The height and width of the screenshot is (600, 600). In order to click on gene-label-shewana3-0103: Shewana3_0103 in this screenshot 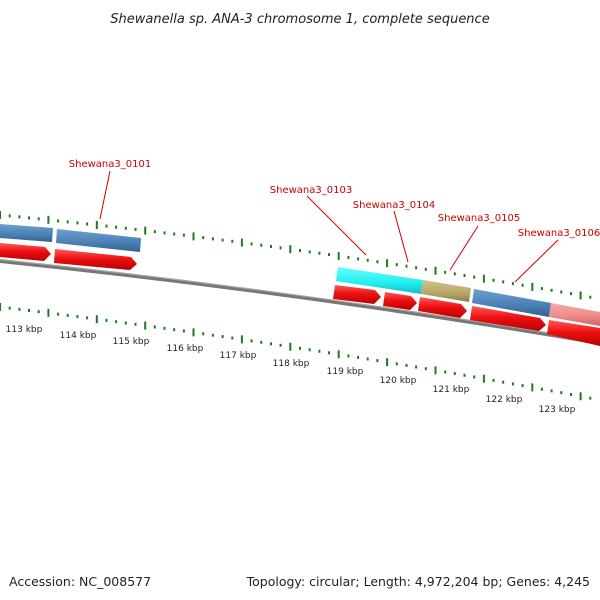, I will do `click(311, 190)`.